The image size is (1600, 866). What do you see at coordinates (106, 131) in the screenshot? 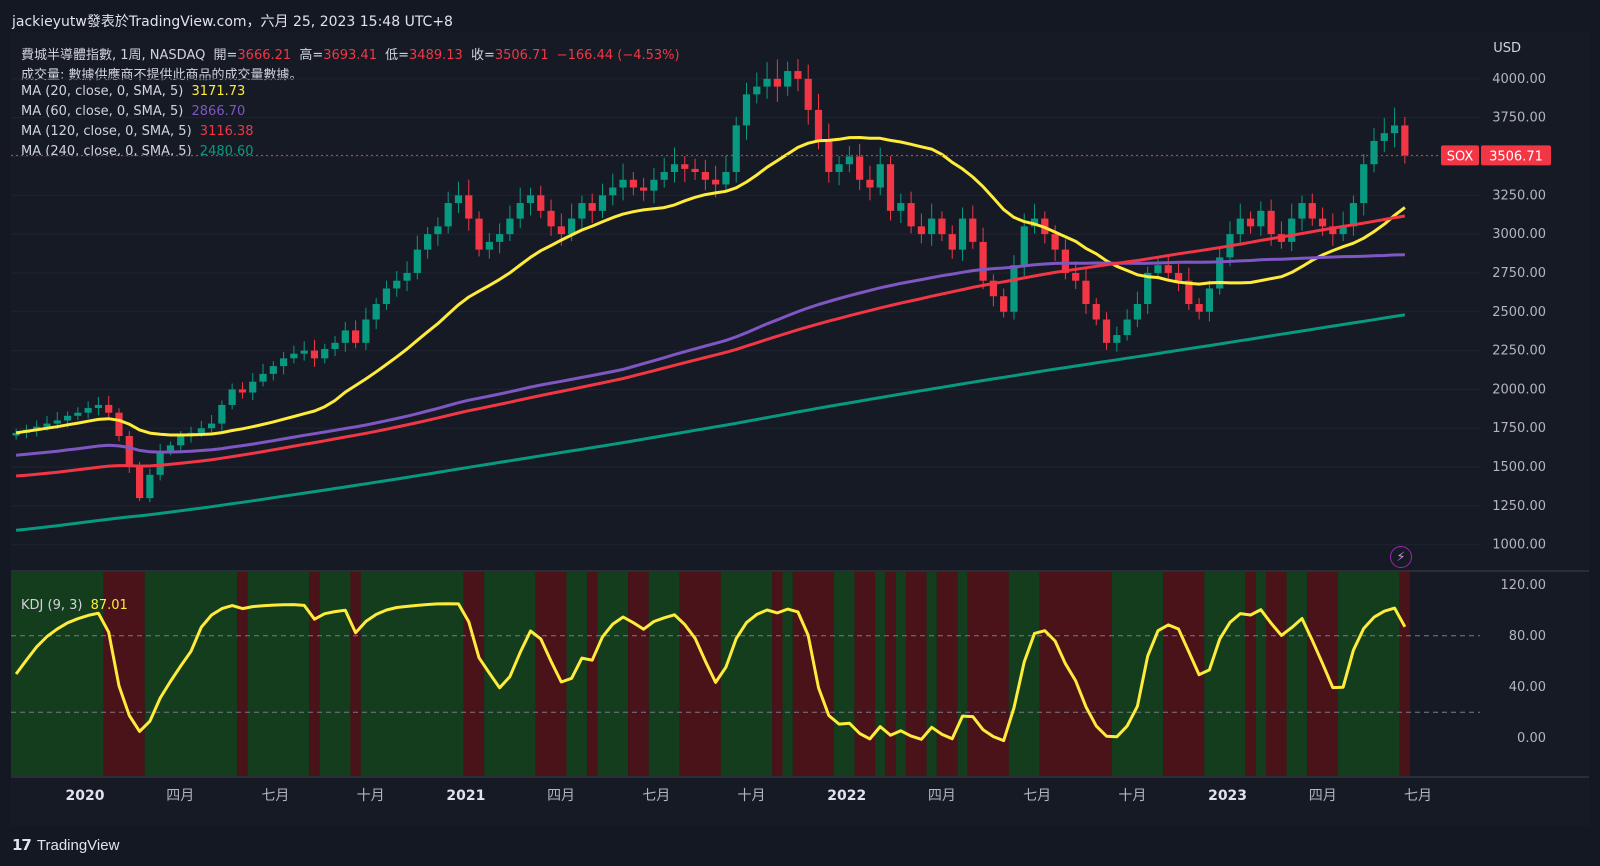
I see `ma120-label: MA (120, close, 0, SMA, 5)` at bounding box center [106, 131].